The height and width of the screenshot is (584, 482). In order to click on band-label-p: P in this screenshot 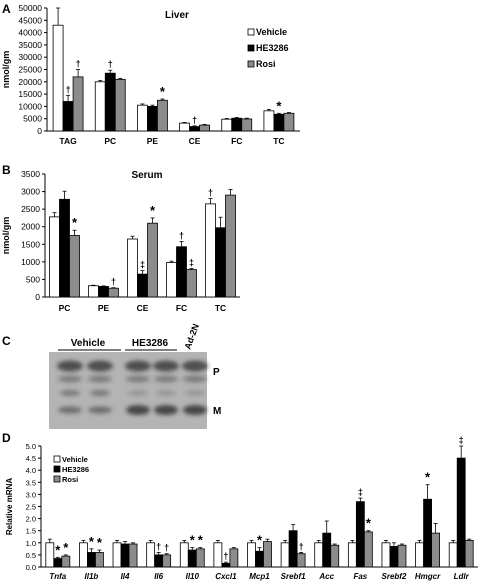, I will do `click(216, 372)`.